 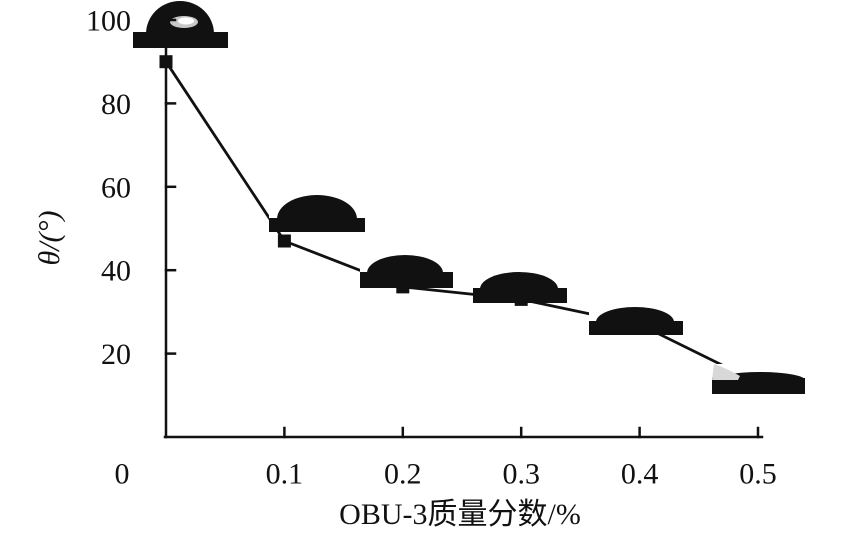 I want to click on droplet-highlight-core, so click(x=186, y=21).